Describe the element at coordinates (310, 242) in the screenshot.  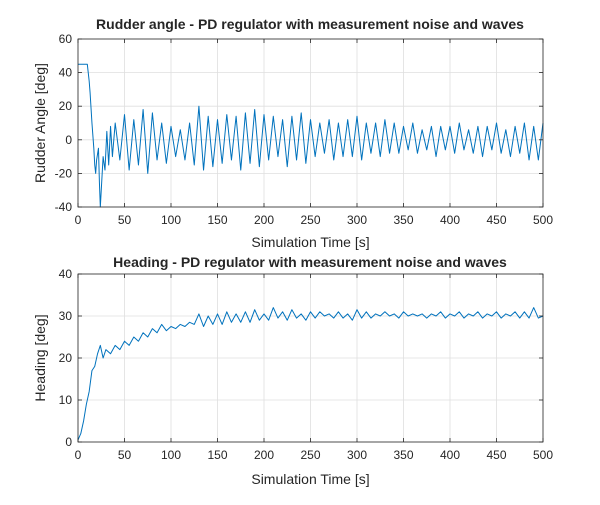
I see `rudder-angle-xlabel: Simulation Time [s]` at that location.